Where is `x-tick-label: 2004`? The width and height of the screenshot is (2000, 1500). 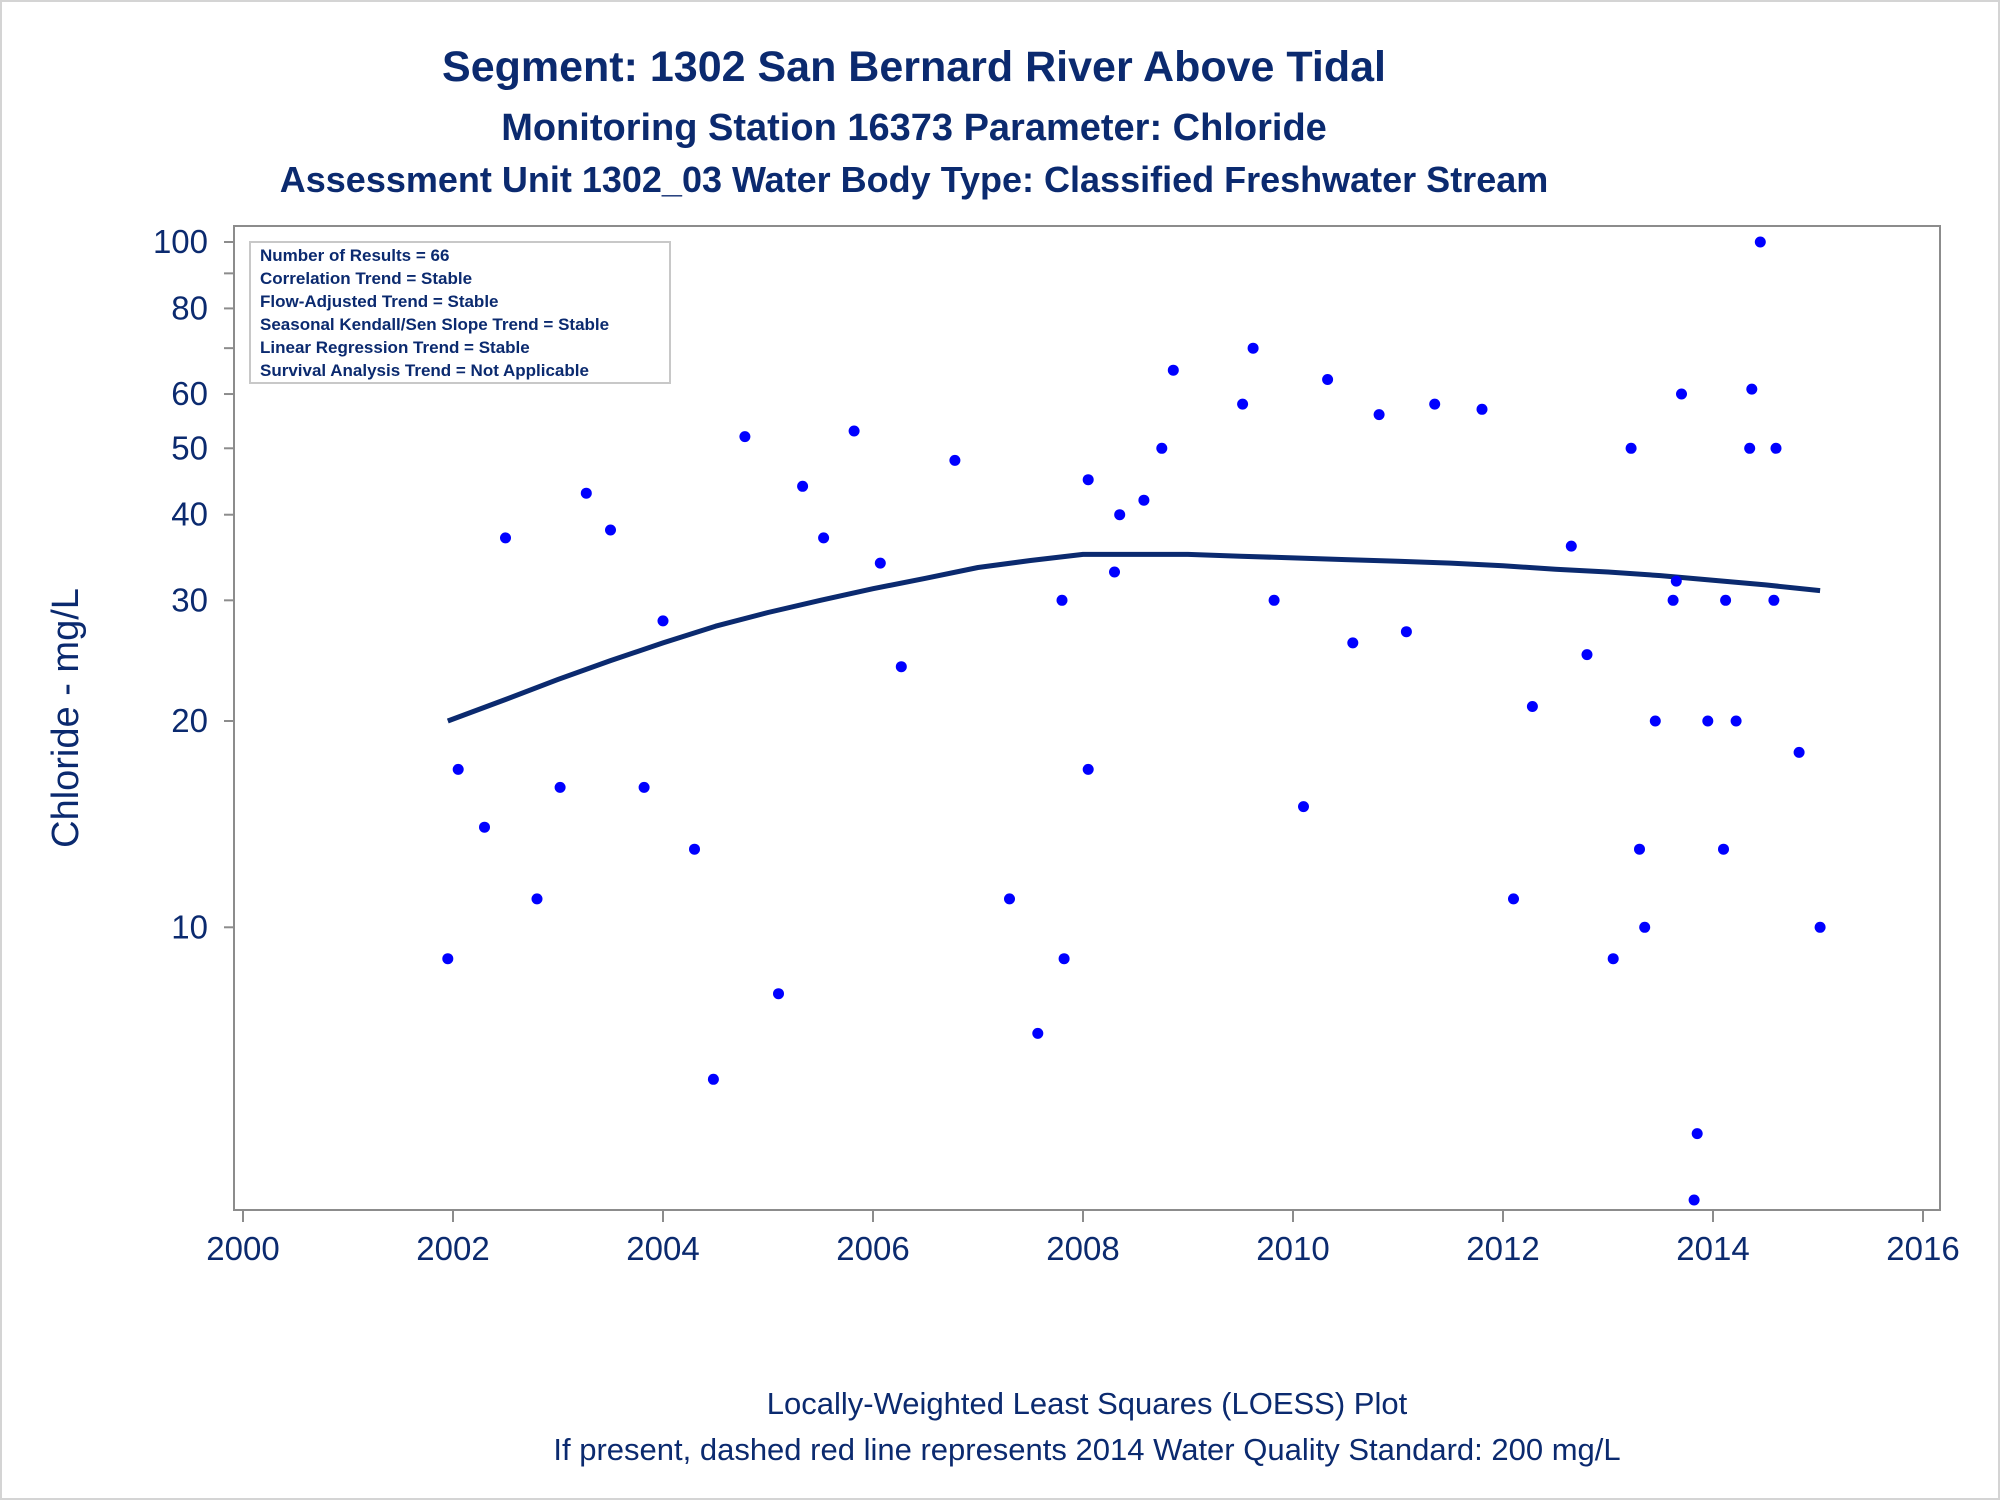
x-tick-label: 2004 is located at coordinates (662, 1248).